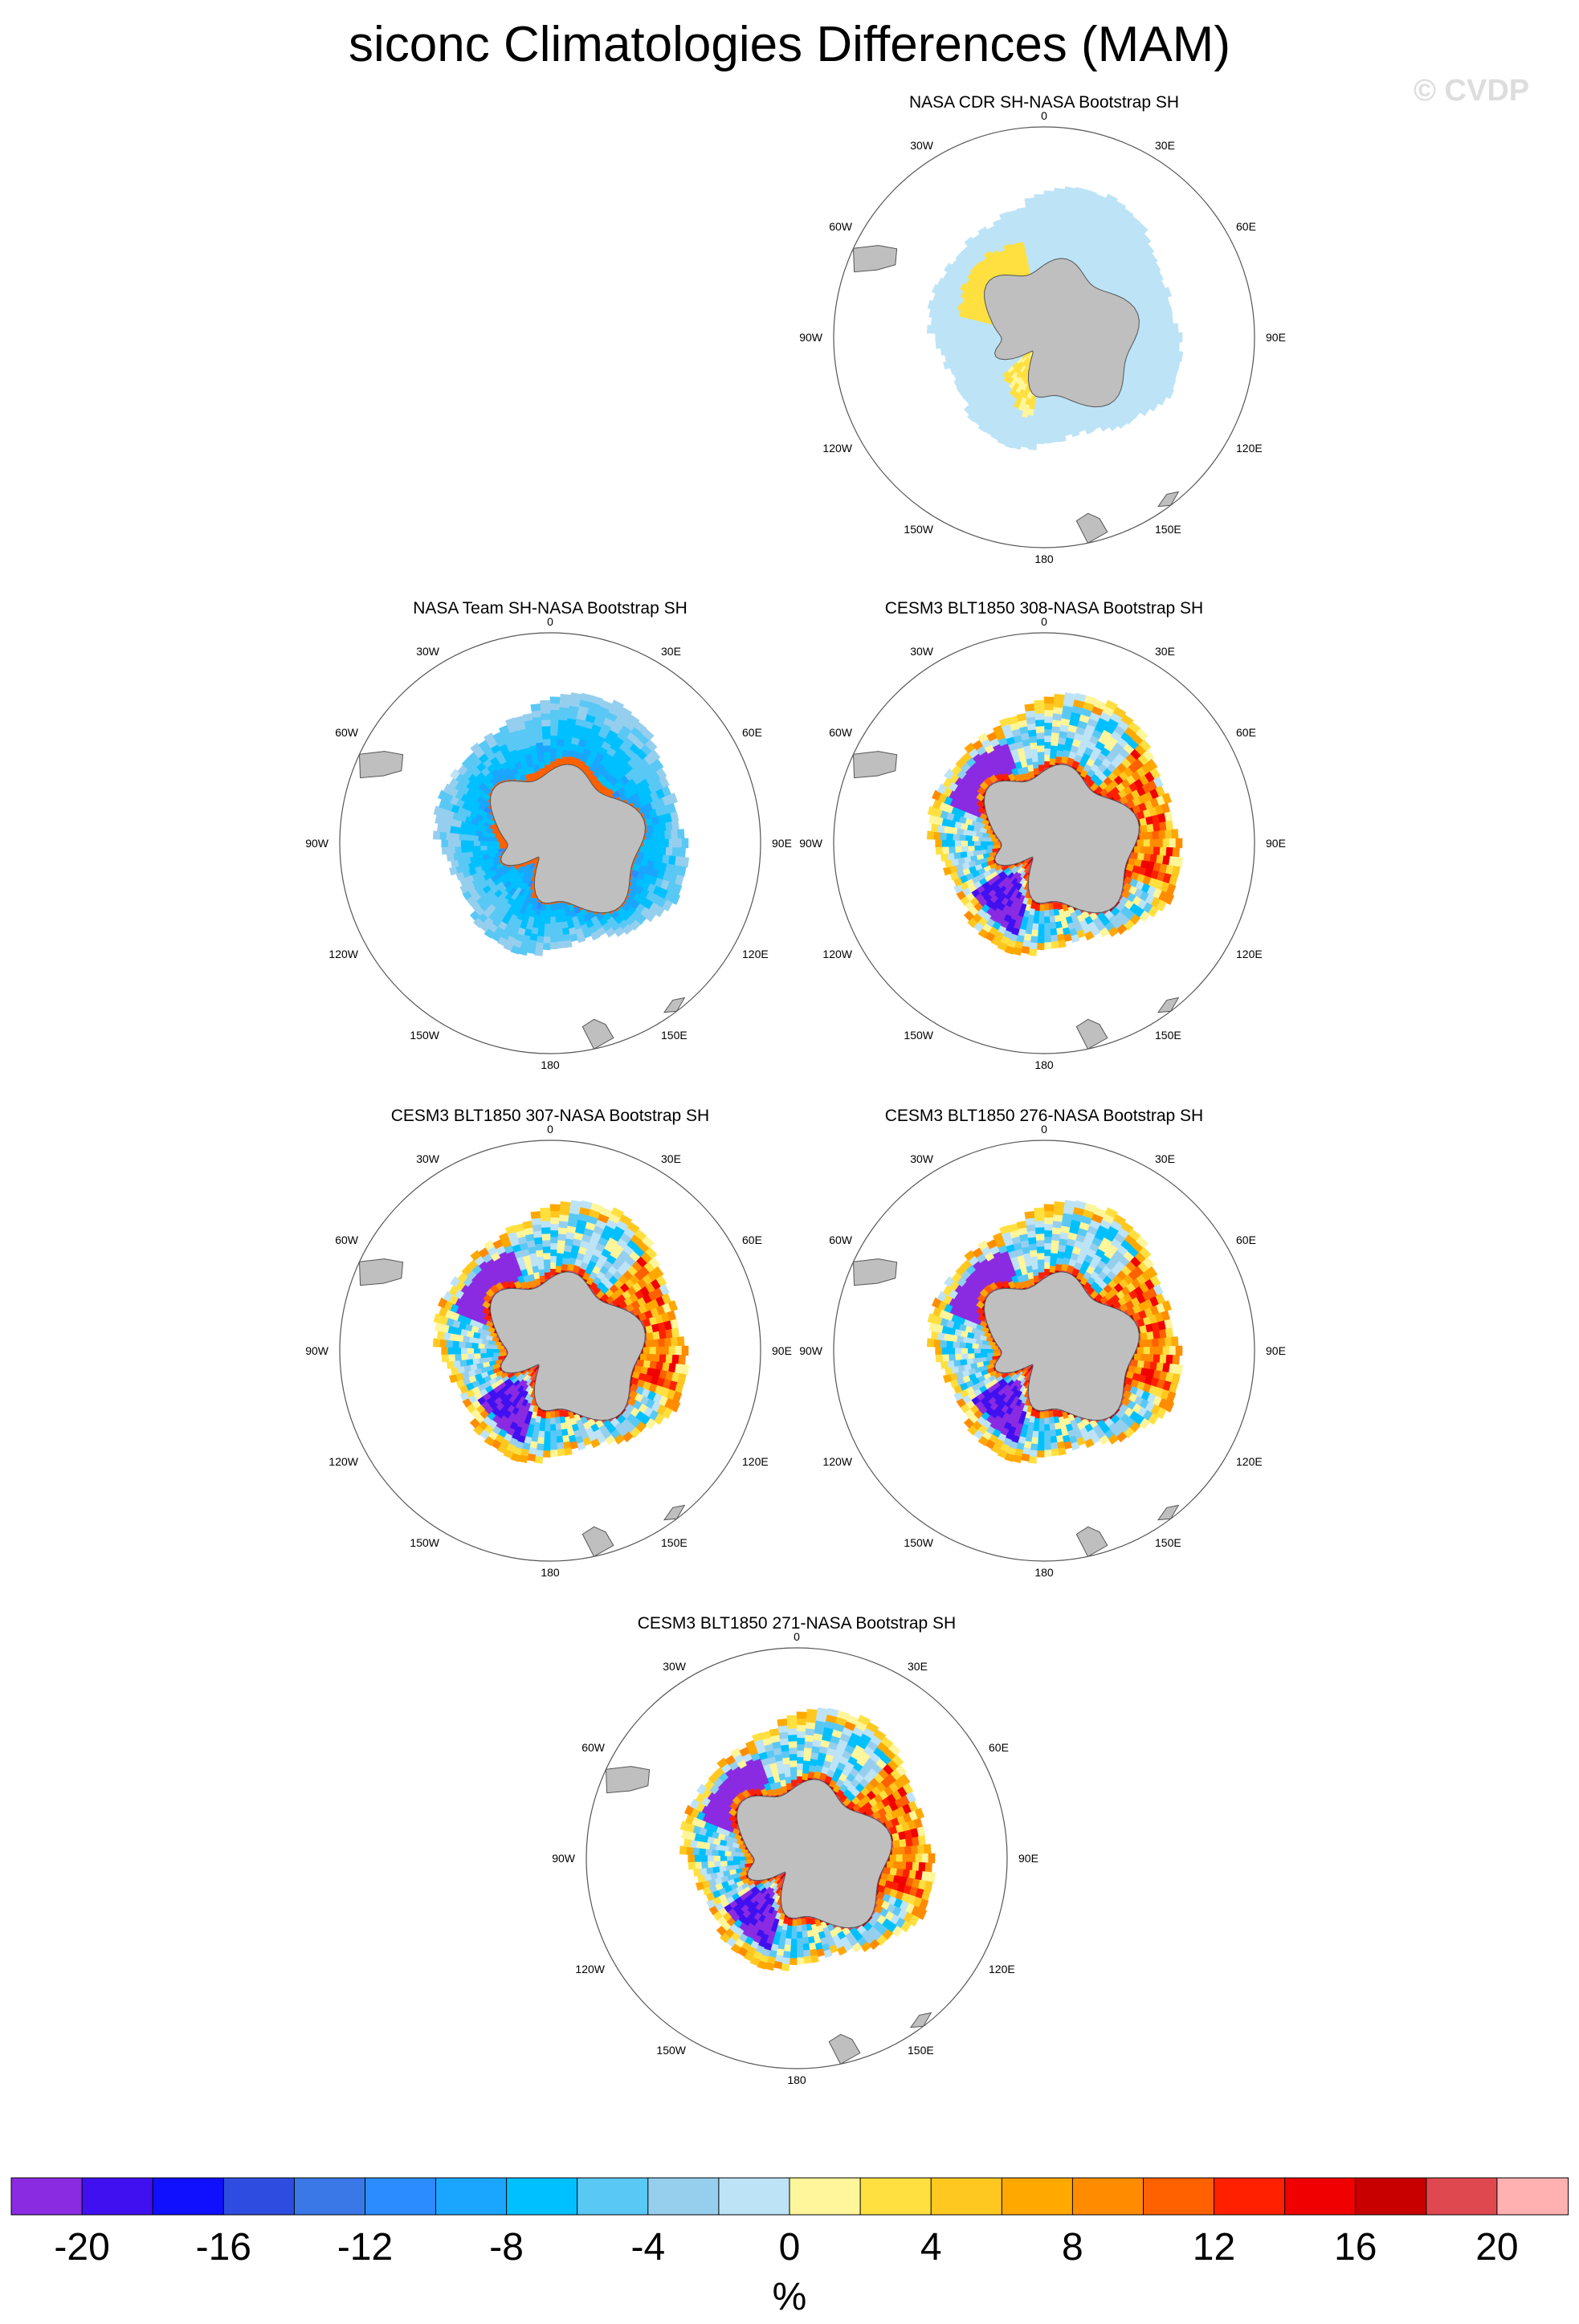  I want to click on colorbar-tick-label: -12, so click(365, 2248).